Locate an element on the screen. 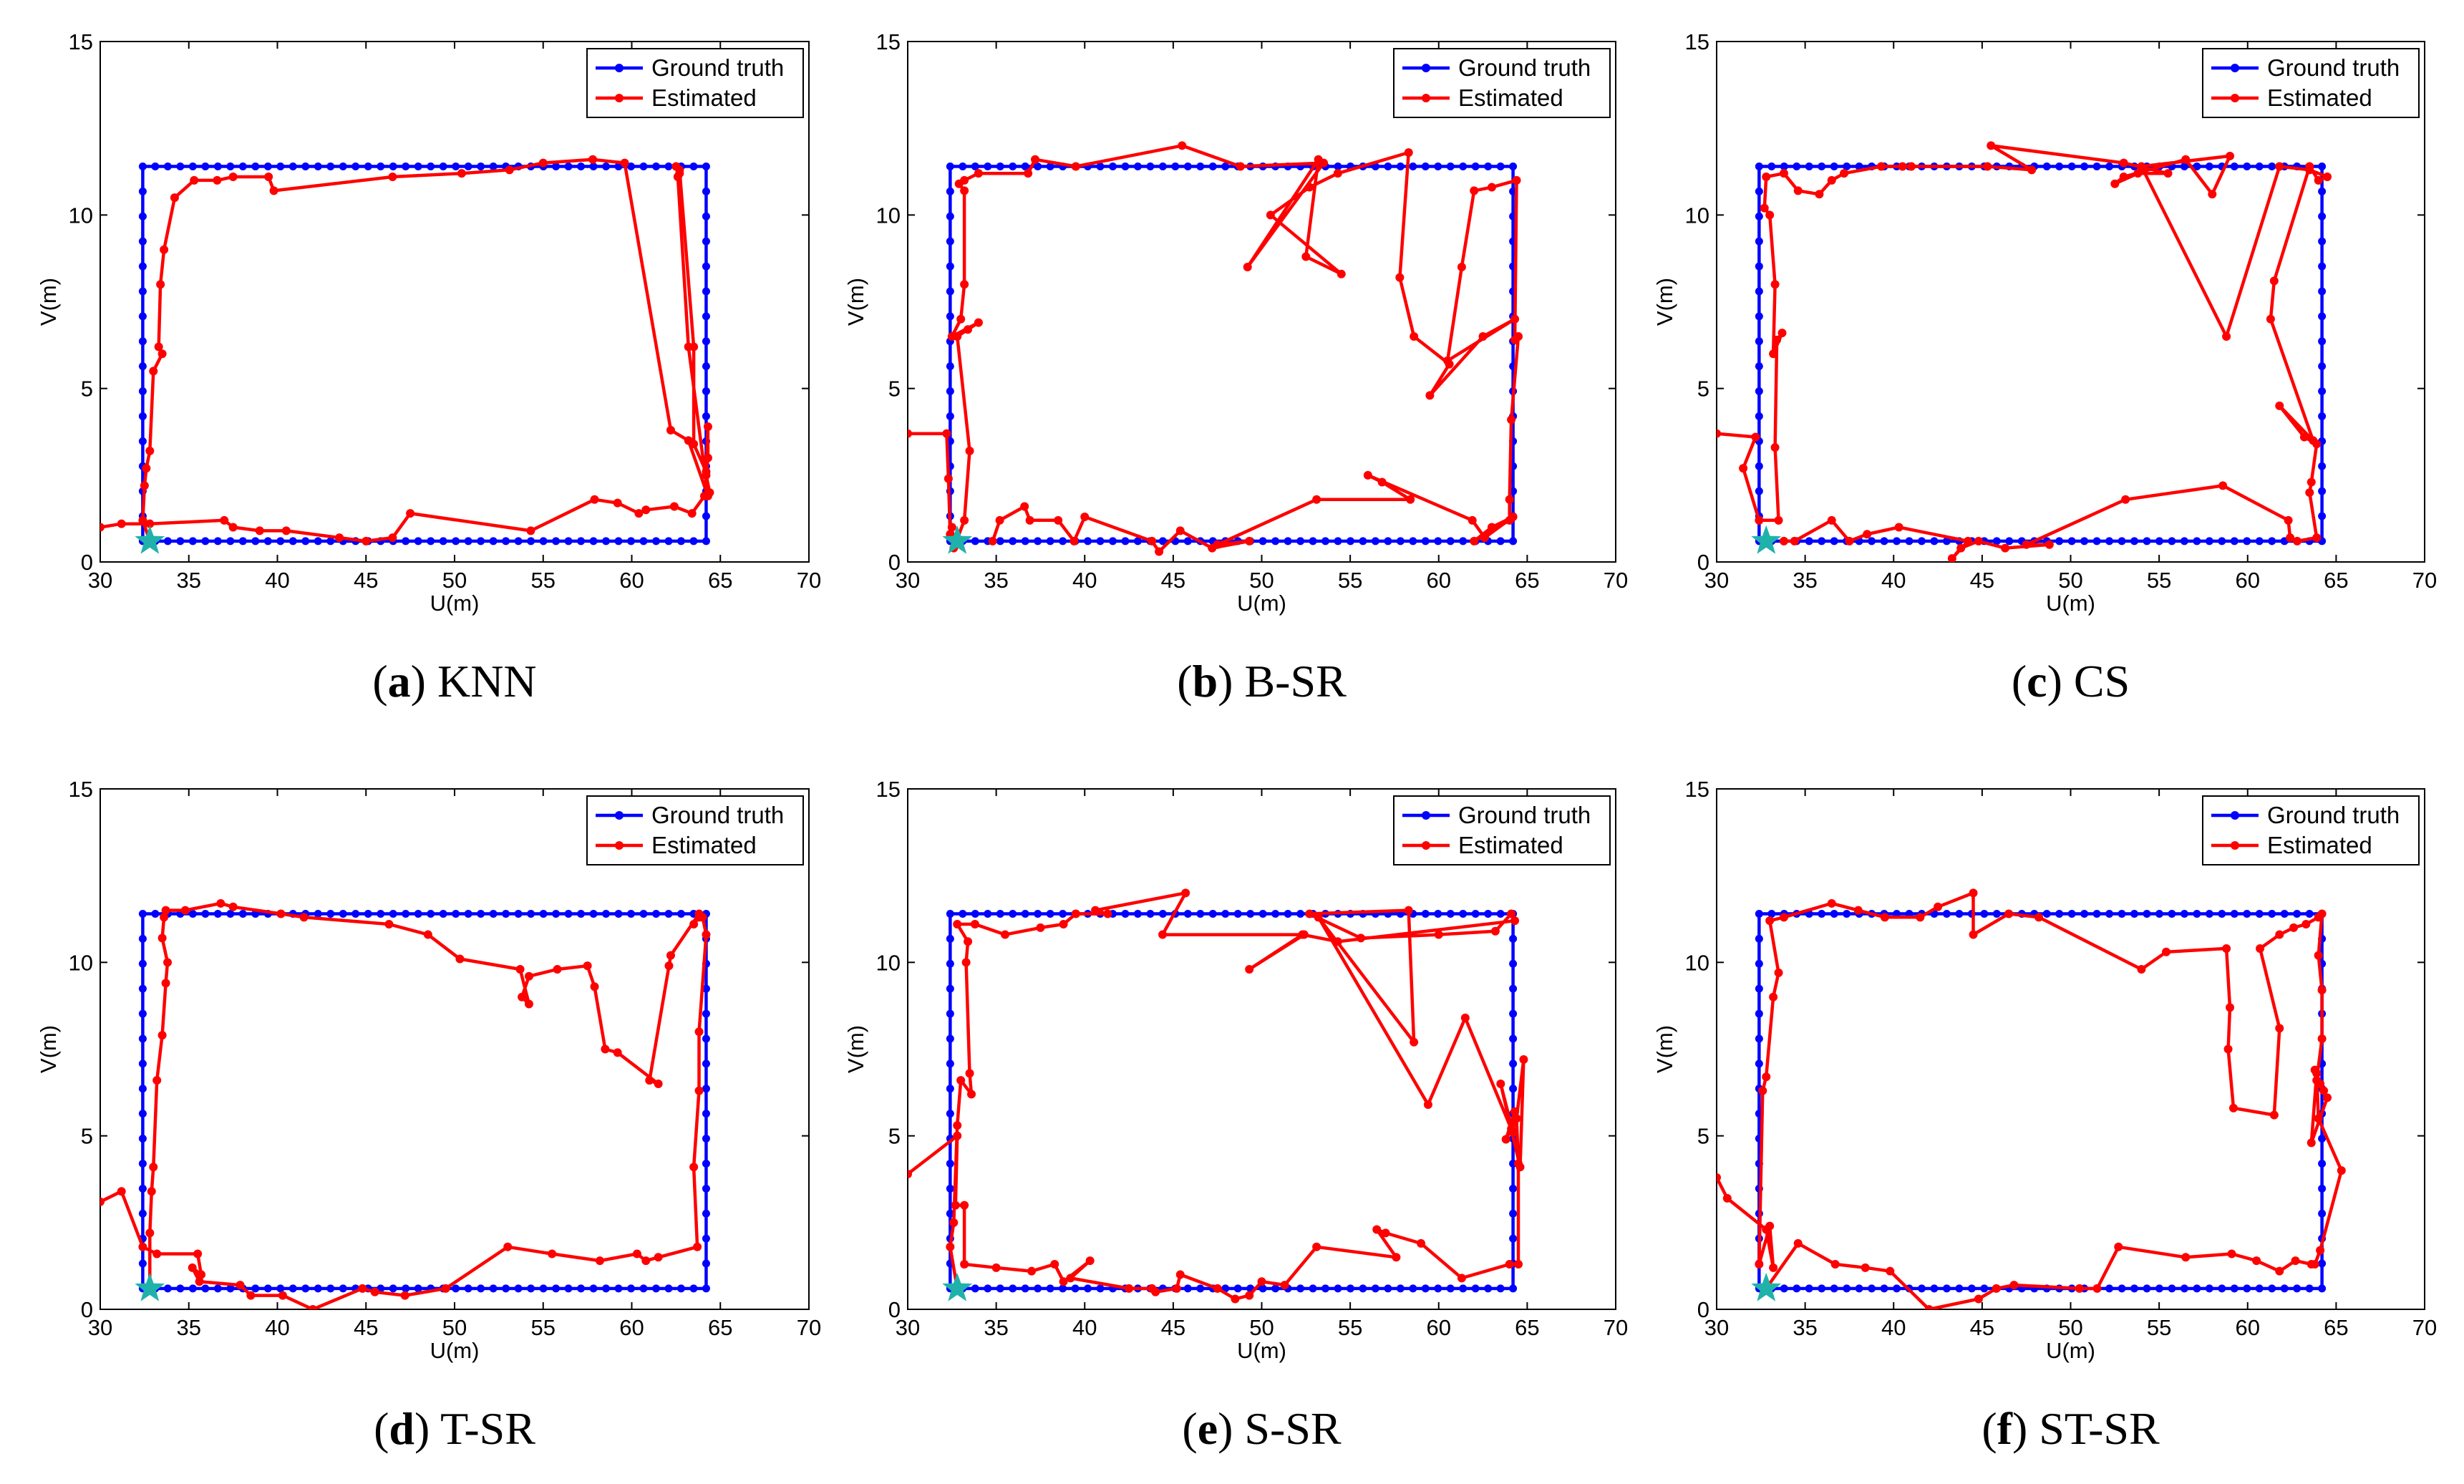 The width and height of the screenshot is (2464, 1484). x-tick-label: 35 is located at coordinates (996, 580).